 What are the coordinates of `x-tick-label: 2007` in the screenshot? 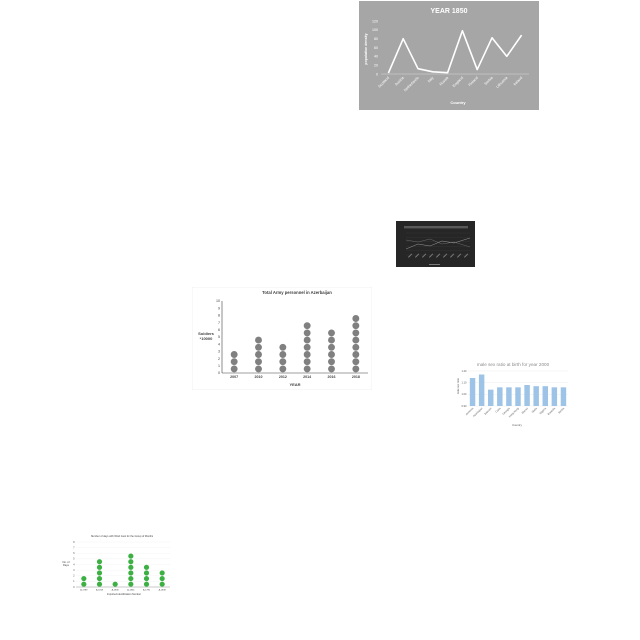 It's located at (234, 377).